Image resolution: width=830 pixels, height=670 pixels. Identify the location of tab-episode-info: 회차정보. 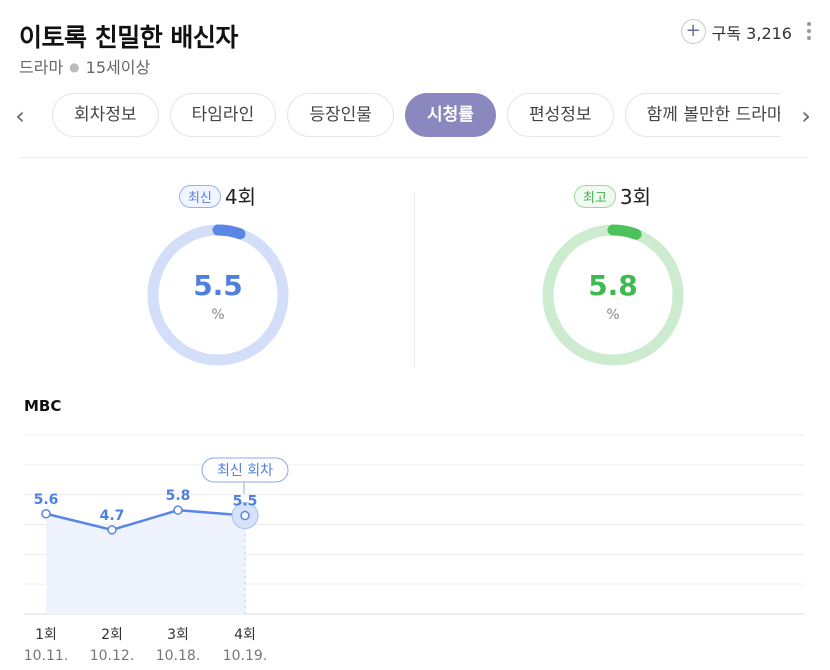
(105, 115).